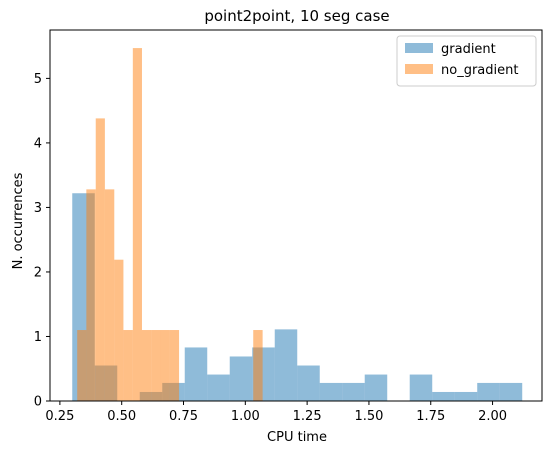 The height and width of the screenshot is (453, 554). Describe the element at coordinates (297, 437) in the screenshot. I see `x-axis-label: CPU time` at that location.